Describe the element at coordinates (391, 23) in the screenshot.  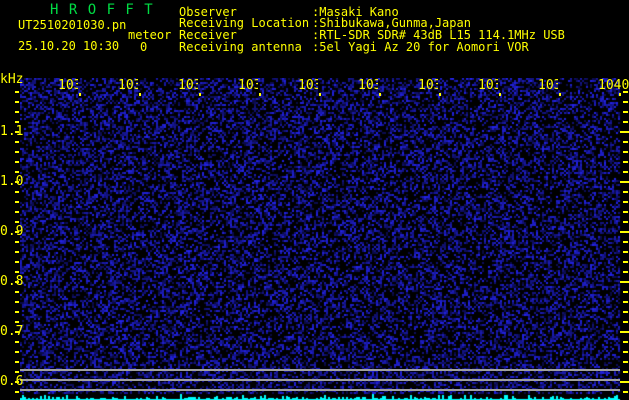
I see `location-value: :Shibukawa,Gunma,Japan` at that location.